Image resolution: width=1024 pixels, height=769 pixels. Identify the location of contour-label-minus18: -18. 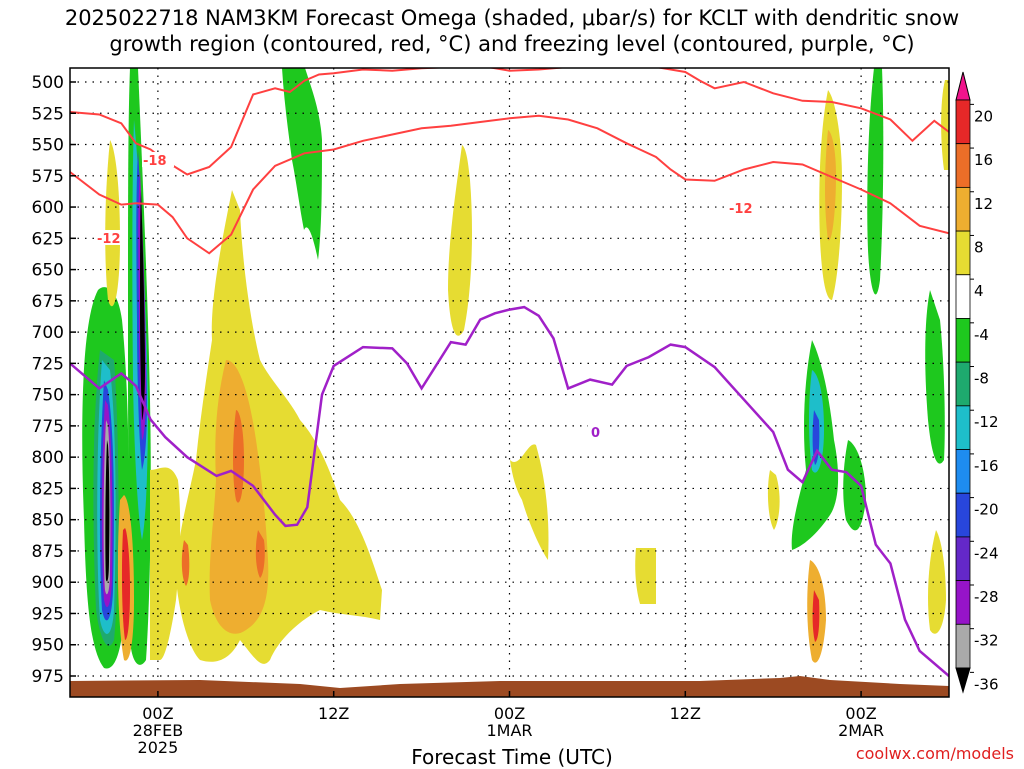
(155, 161).